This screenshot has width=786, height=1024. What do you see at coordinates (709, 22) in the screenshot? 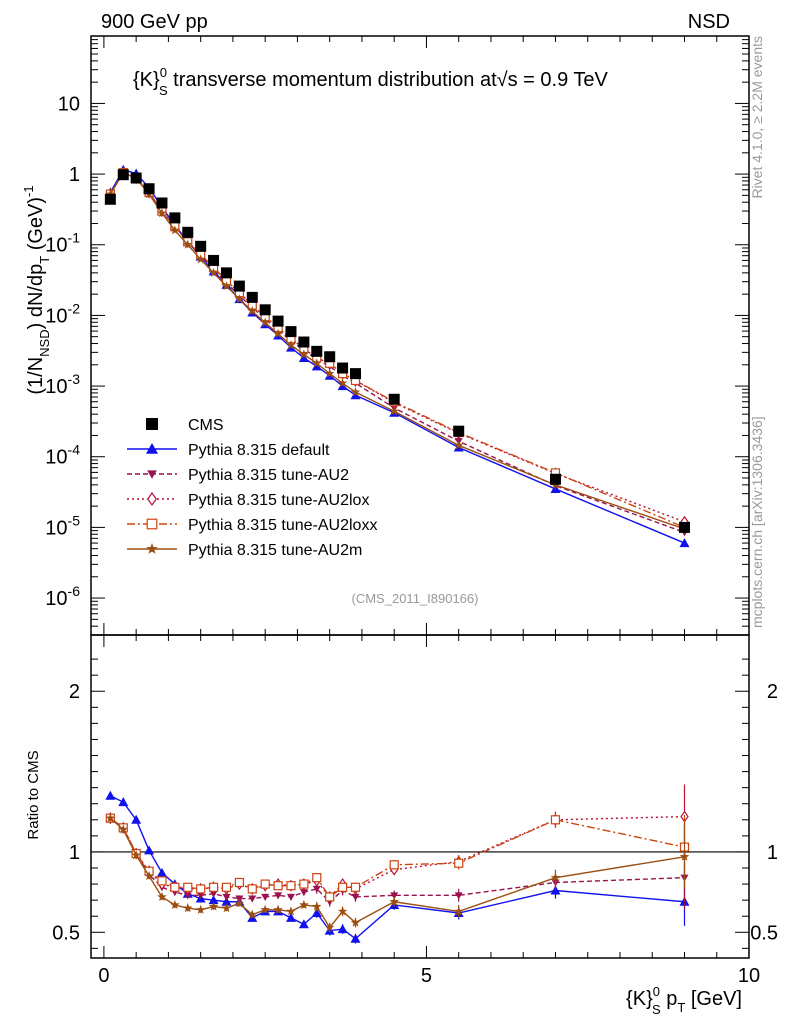
I see `header-right-label: NSD` at bounding box center [709, 22].